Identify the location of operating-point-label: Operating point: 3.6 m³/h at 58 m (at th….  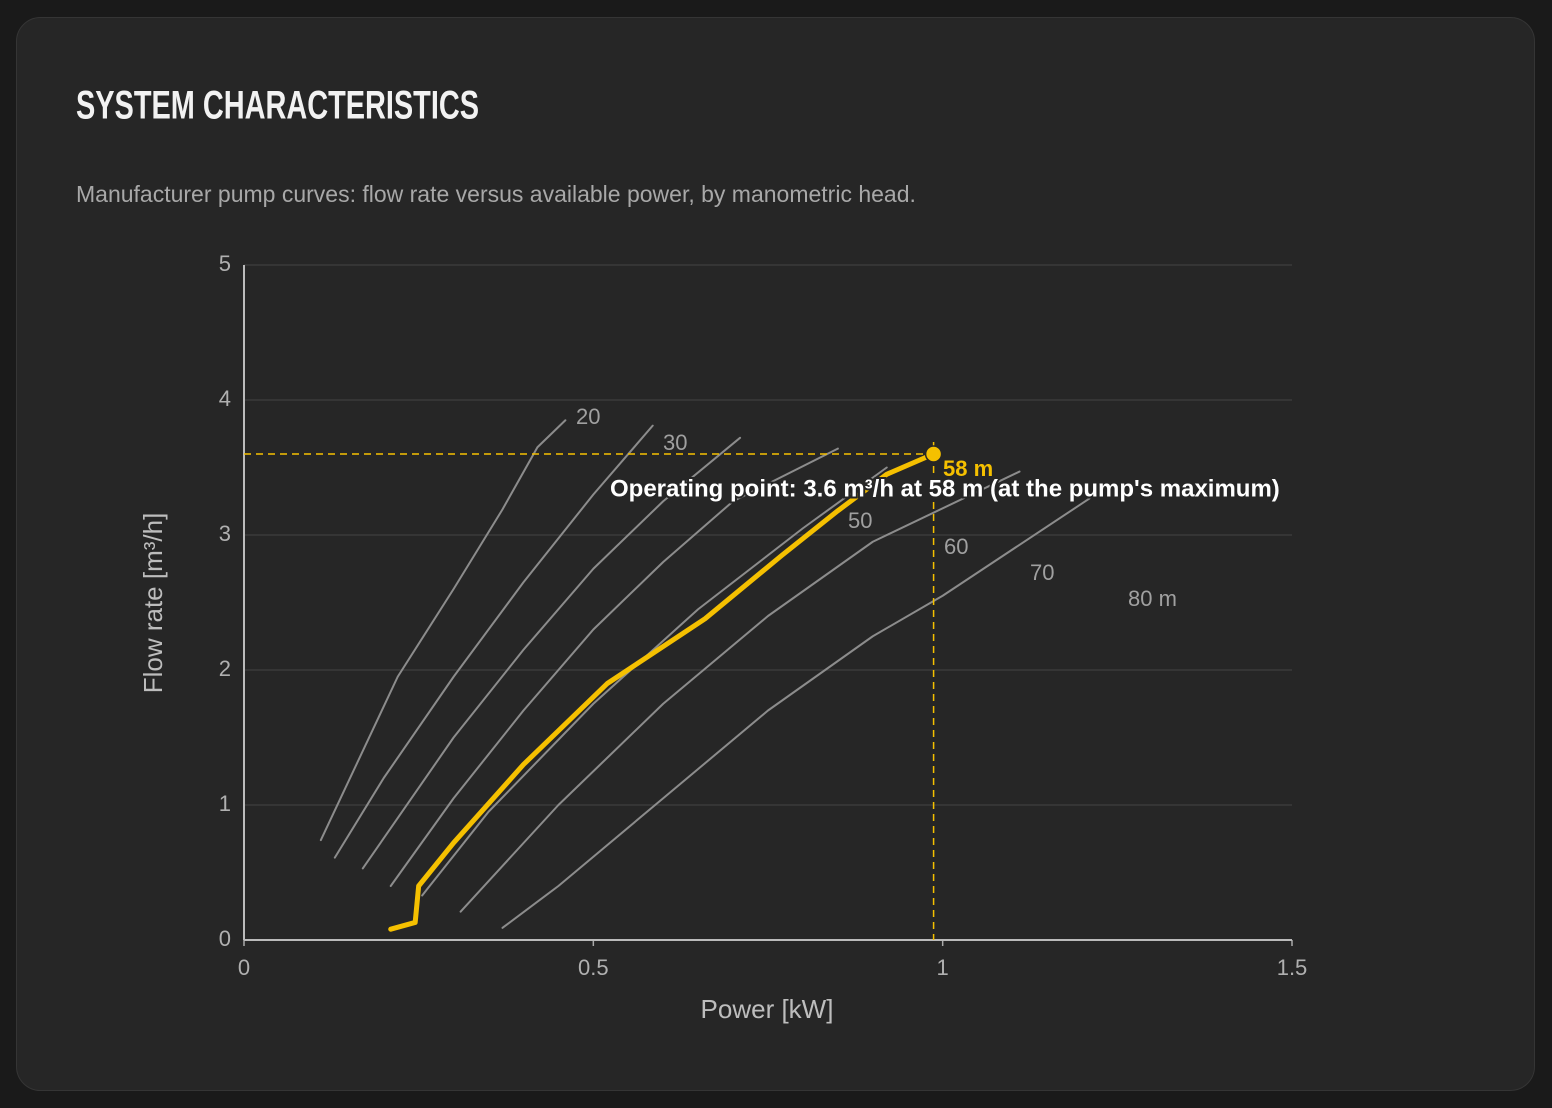
(945, 488).